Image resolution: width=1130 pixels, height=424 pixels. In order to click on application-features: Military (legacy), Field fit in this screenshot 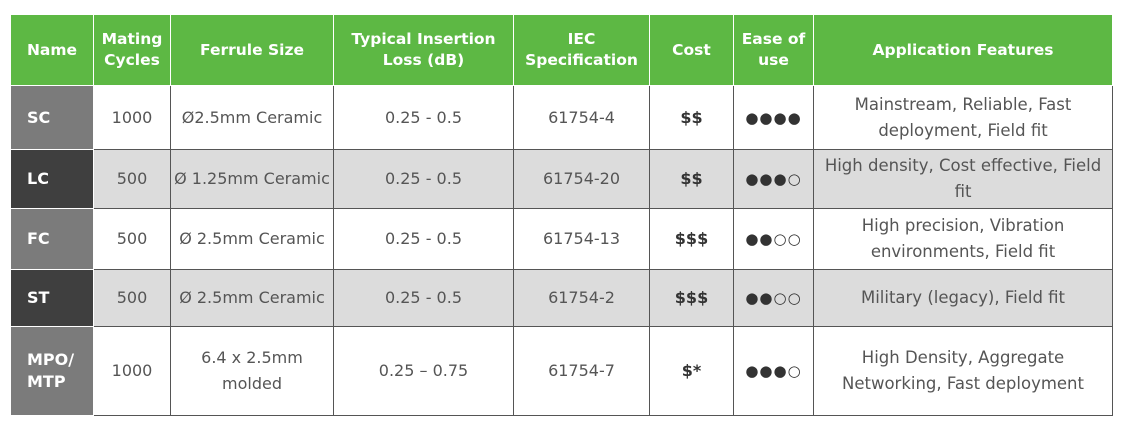, I will do `click(963, 298)`.